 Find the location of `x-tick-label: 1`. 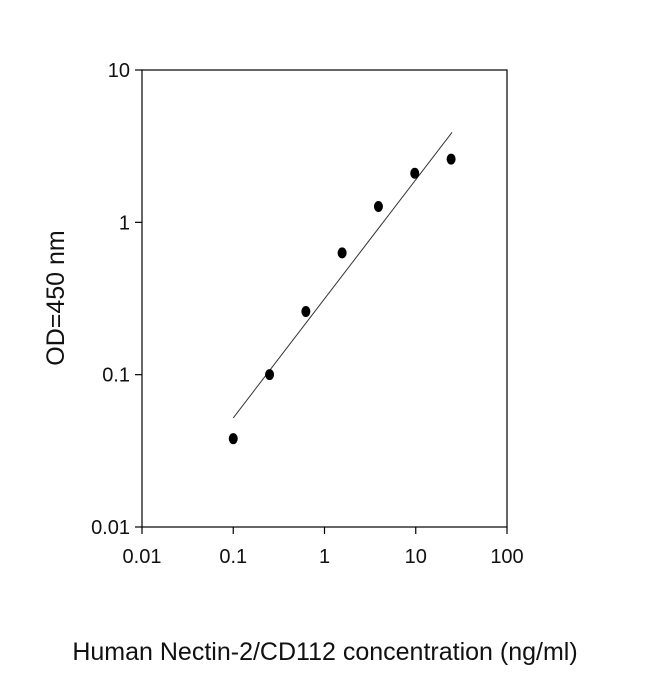

x-tick-label: 1 is located at coordinates (324, 557).